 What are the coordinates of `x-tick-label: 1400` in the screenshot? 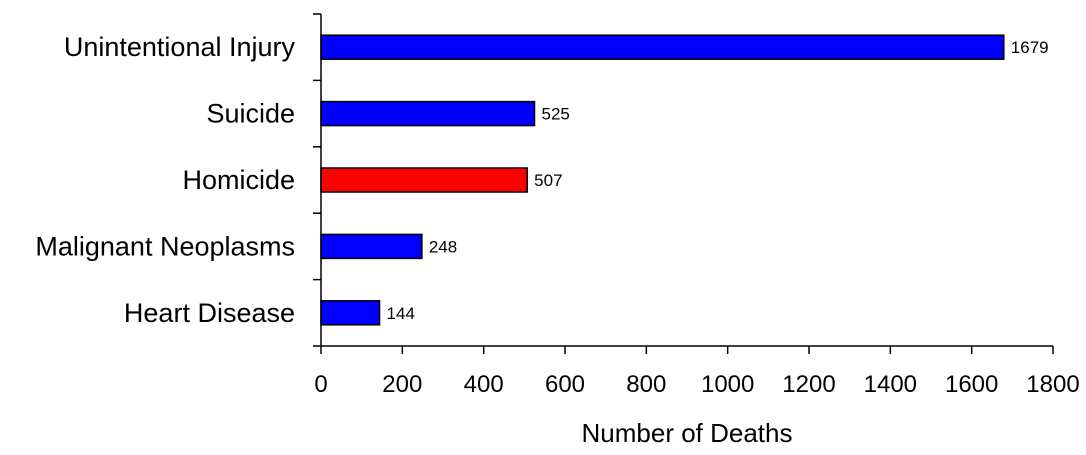 It's located at (890, 384).